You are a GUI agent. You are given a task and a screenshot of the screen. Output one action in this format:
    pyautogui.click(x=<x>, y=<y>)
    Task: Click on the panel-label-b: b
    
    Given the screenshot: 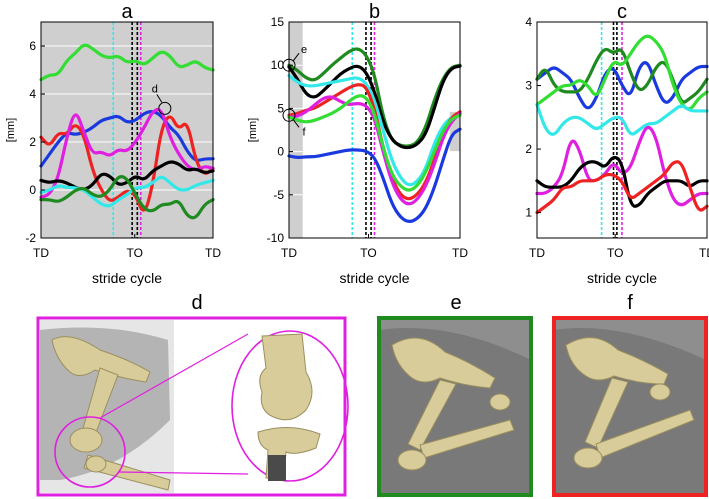 What is the action you would take?
    pyautogui.click(x=374, y=12)
    